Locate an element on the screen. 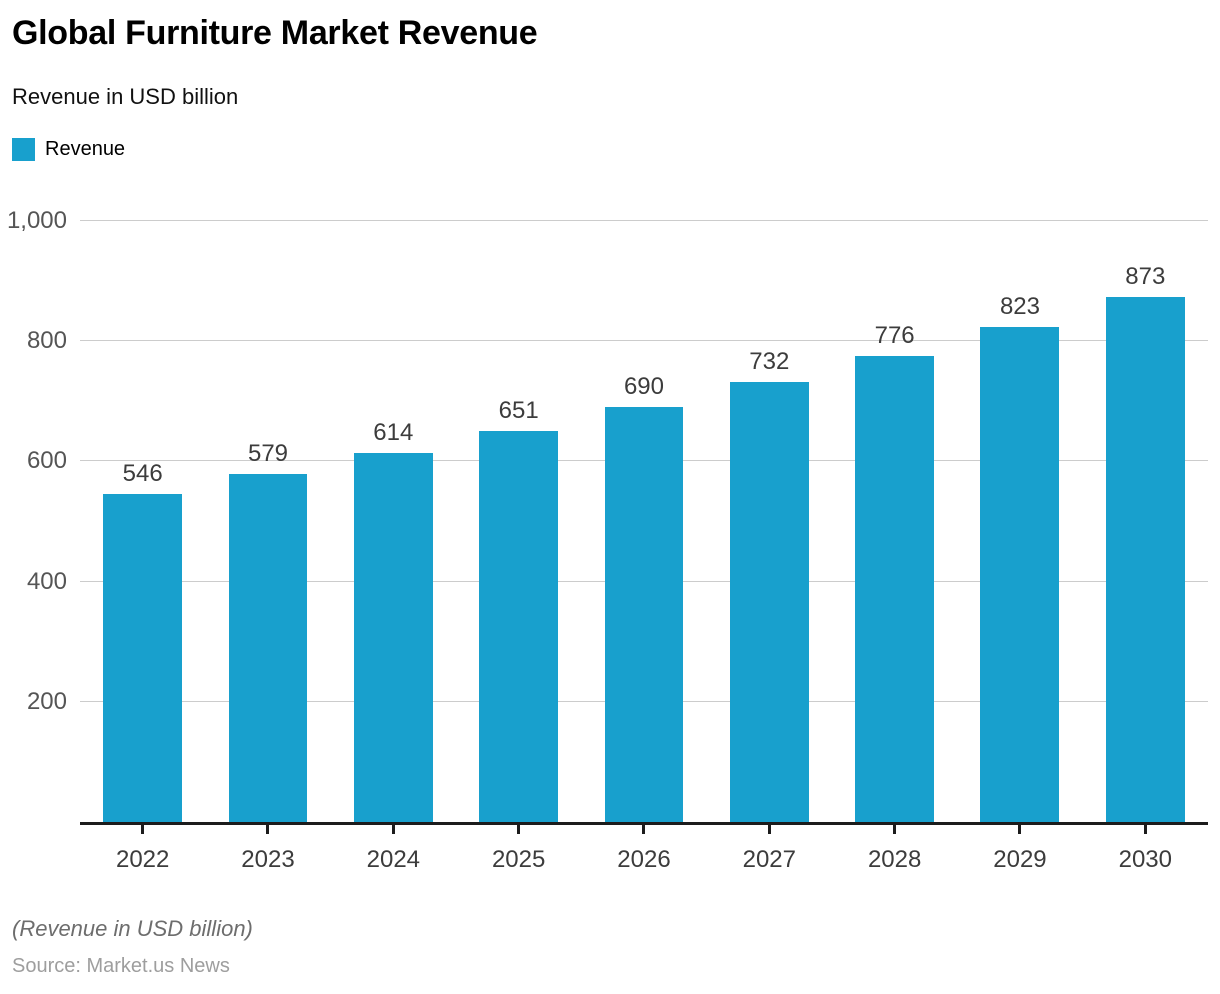 The width and height of the screenshot is (1220, 994). bar-column-2026: 690 is located at coordinates (643, 521).